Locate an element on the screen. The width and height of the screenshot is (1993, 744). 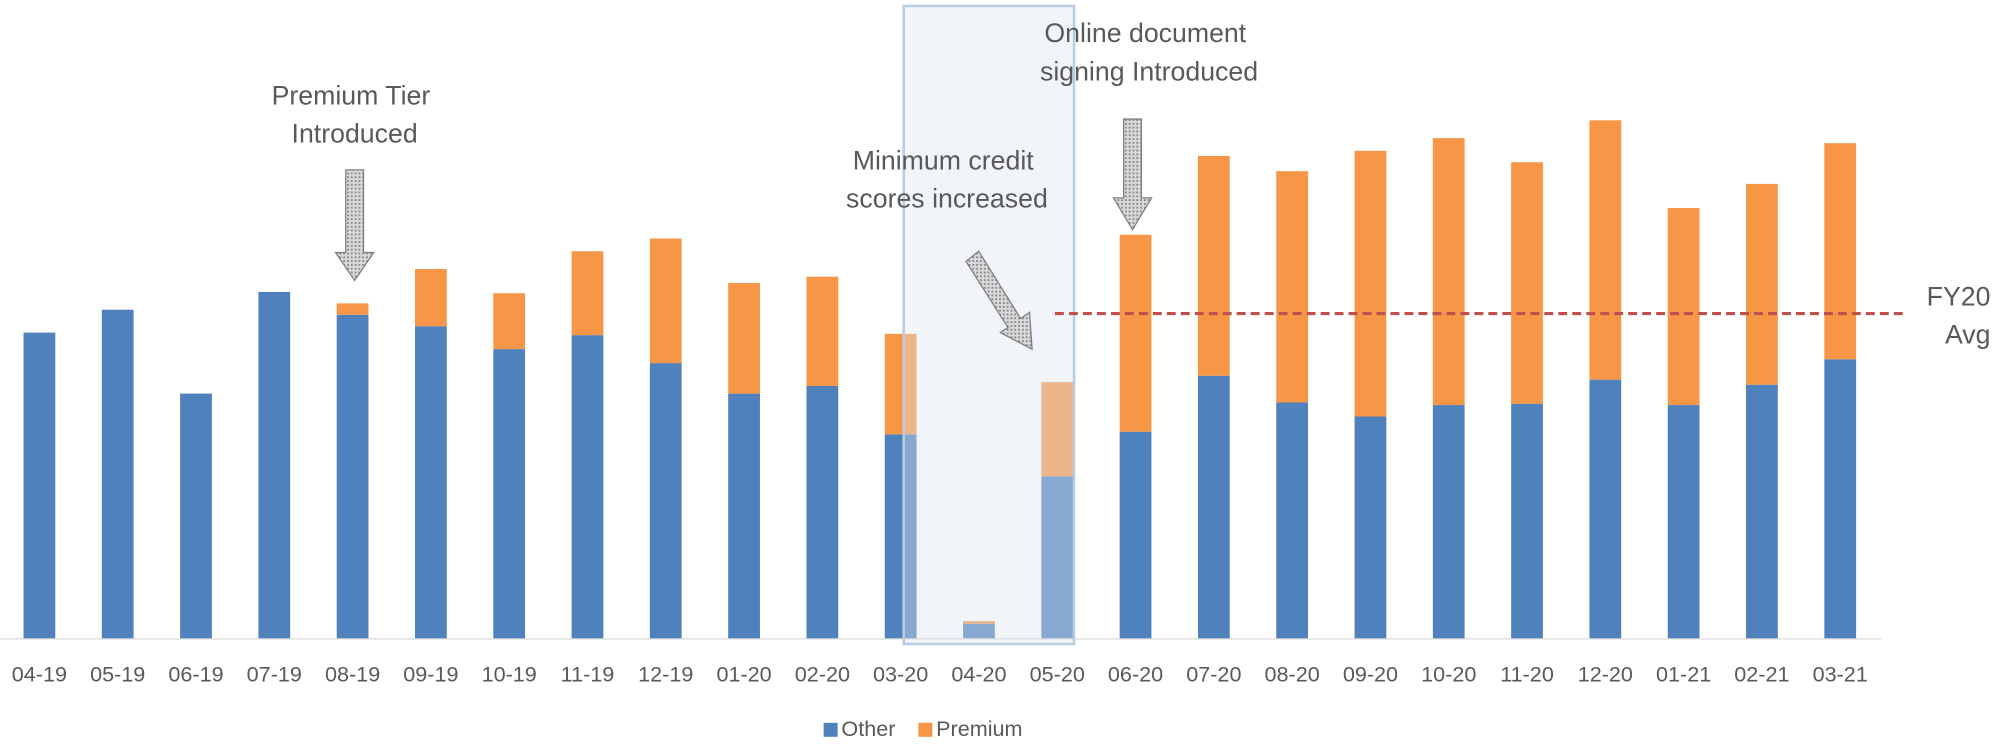
x-tick-label: 06-20 is located at coordinates (1135, 673).